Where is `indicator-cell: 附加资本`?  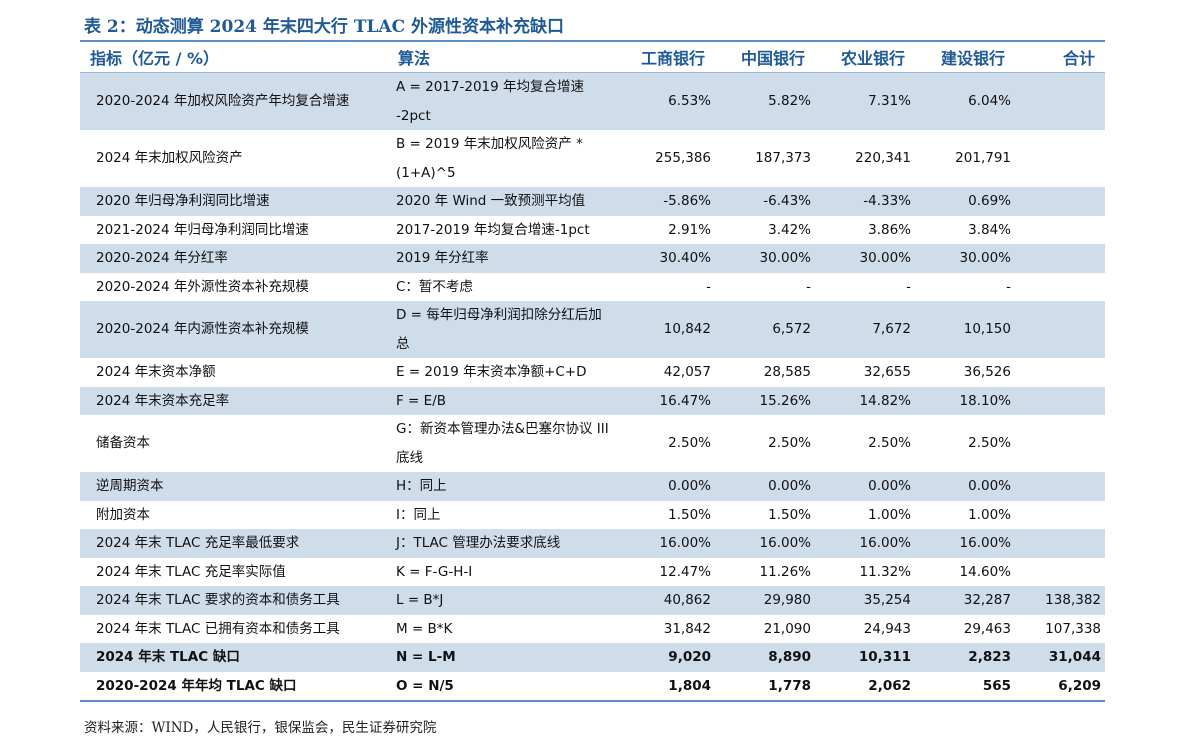
indicator-cell: 附加资本 is located at coordinates (123, 514).